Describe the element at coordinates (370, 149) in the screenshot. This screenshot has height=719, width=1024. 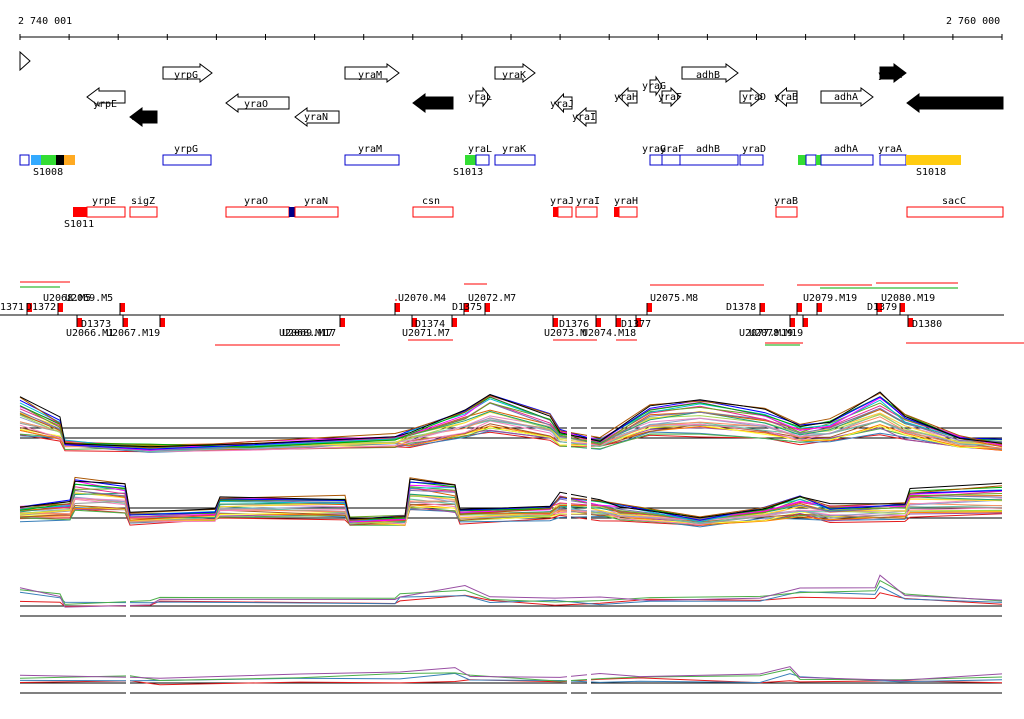
I see `plus-label-yraM: yraM` at that location.